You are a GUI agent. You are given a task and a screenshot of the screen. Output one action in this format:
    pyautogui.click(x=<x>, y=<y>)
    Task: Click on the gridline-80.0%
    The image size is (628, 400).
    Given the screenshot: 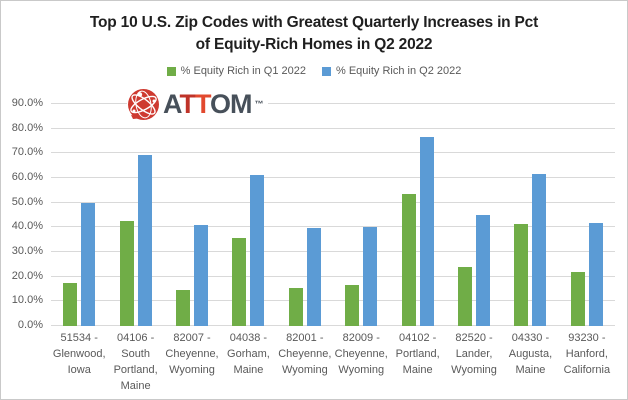 What is the action you would take?
    pyautogui.click(x=333, y=128)
    